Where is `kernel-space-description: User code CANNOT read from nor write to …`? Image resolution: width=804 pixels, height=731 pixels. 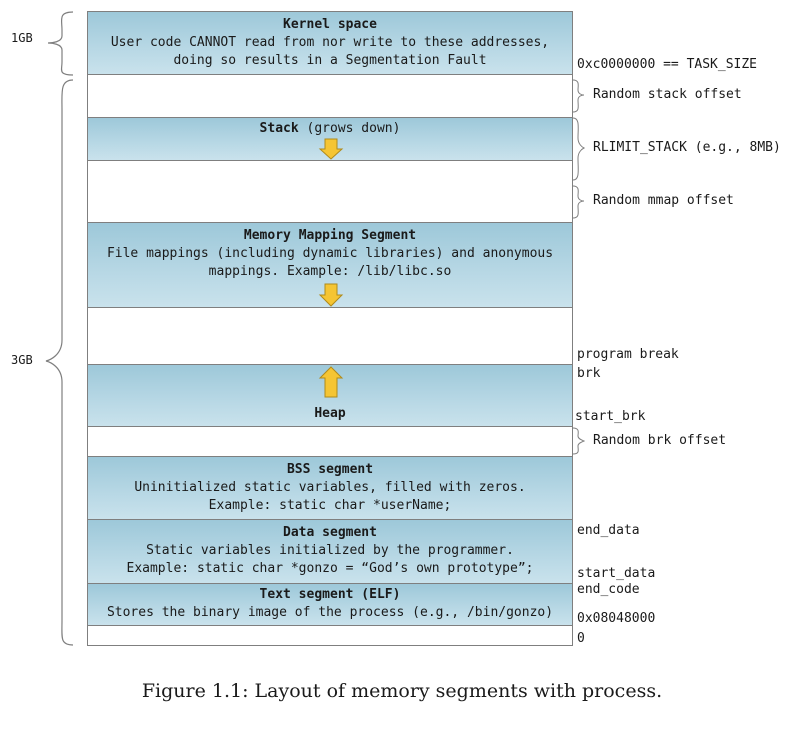 kernel-space-description: User code CANNOT read from nor write to … is located at coordinates (330, 51).